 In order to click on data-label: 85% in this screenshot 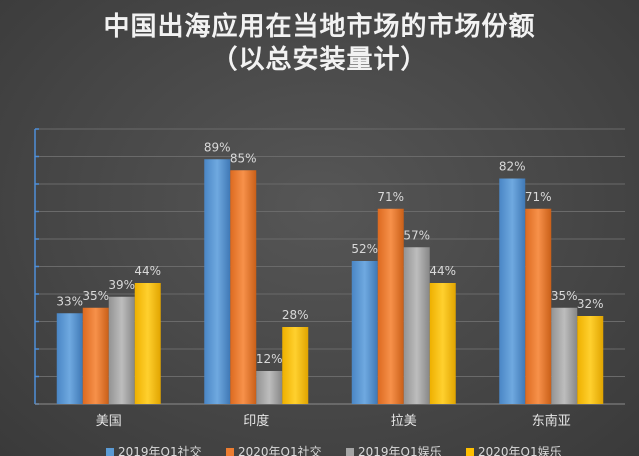, I will do `click(243, 158)`.